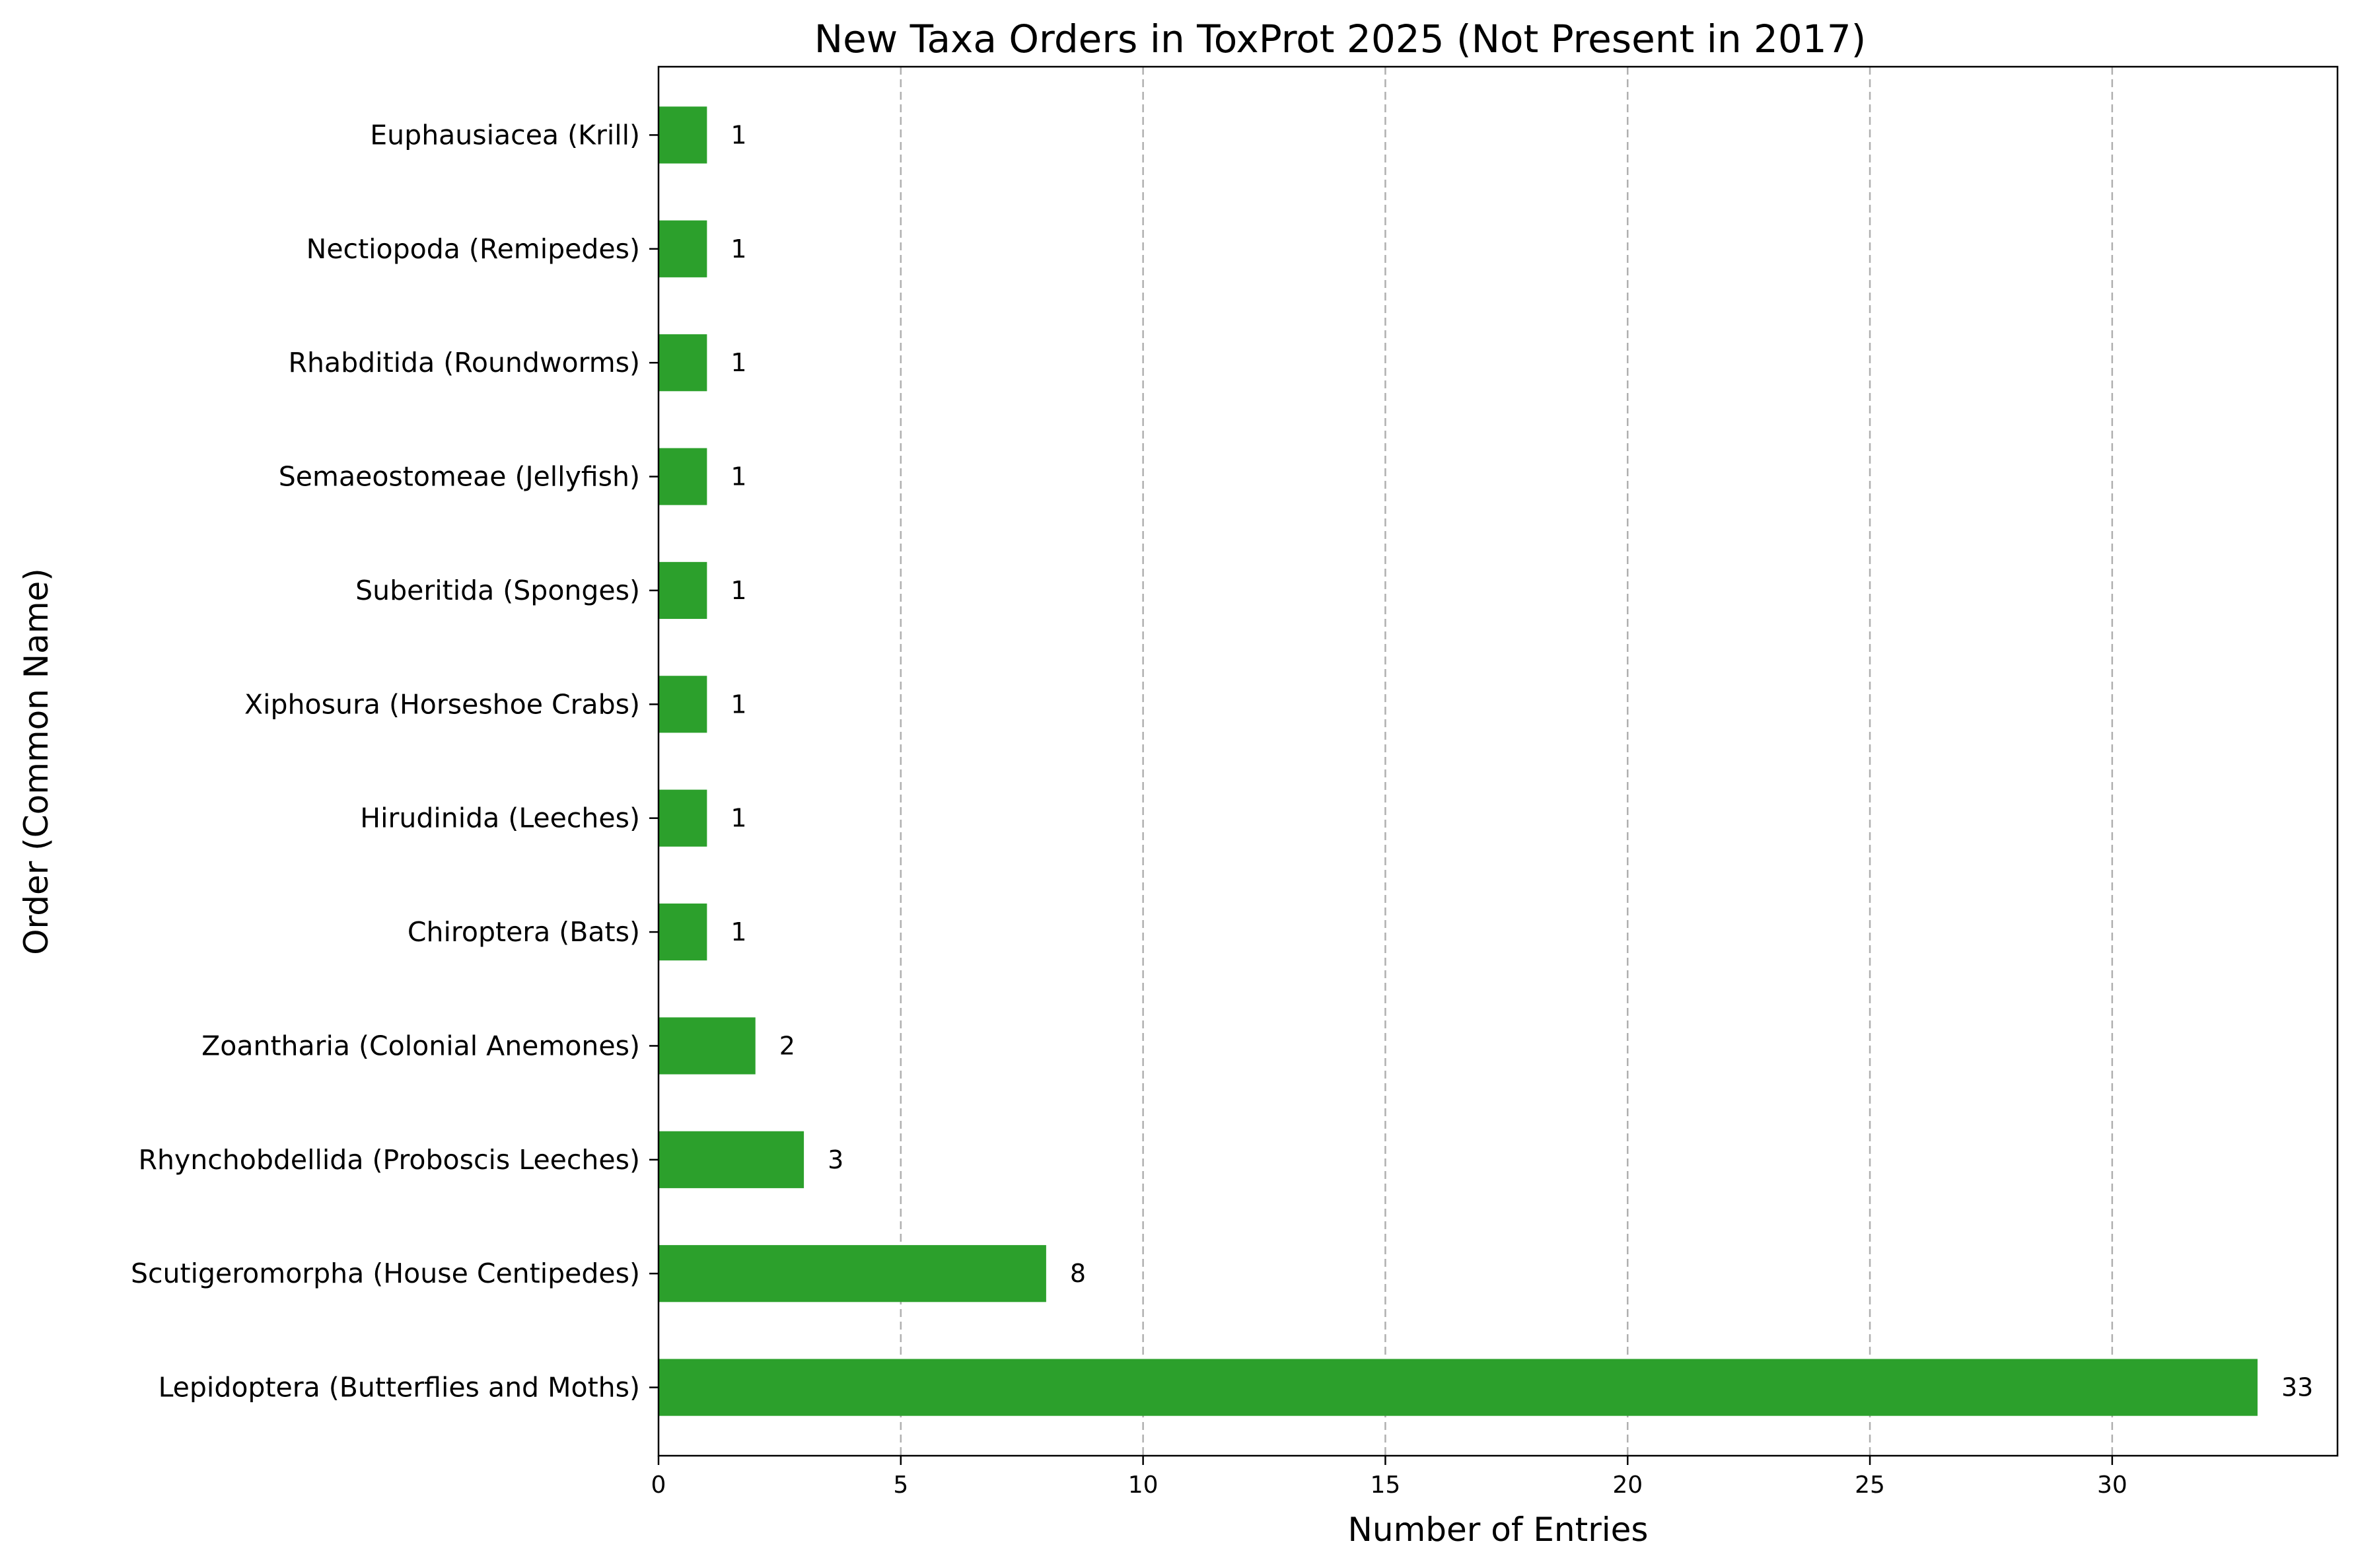 The height and width of the screenshot is (1568, 2356). I want to click on bar-value-label: 2, so click(787, 1045).